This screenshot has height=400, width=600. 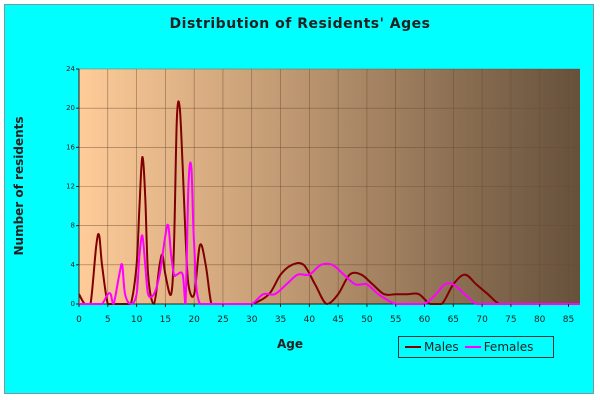 What do you see at coordinates (70, 69) in the screenshot?
I see `y-tick-label: 24` at bounding box center [70, 69].